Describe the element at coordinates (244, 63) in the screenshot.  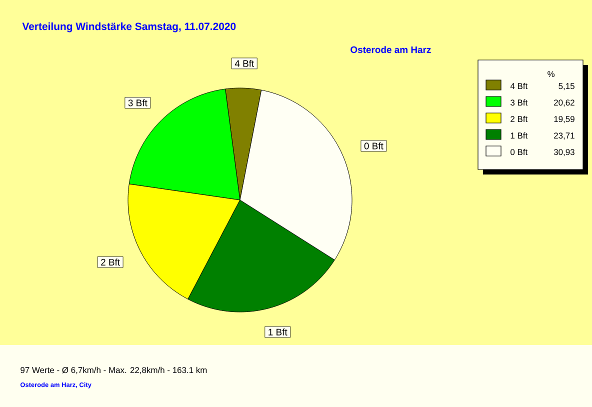
I see `slice-label: 4 Bft` at that location.